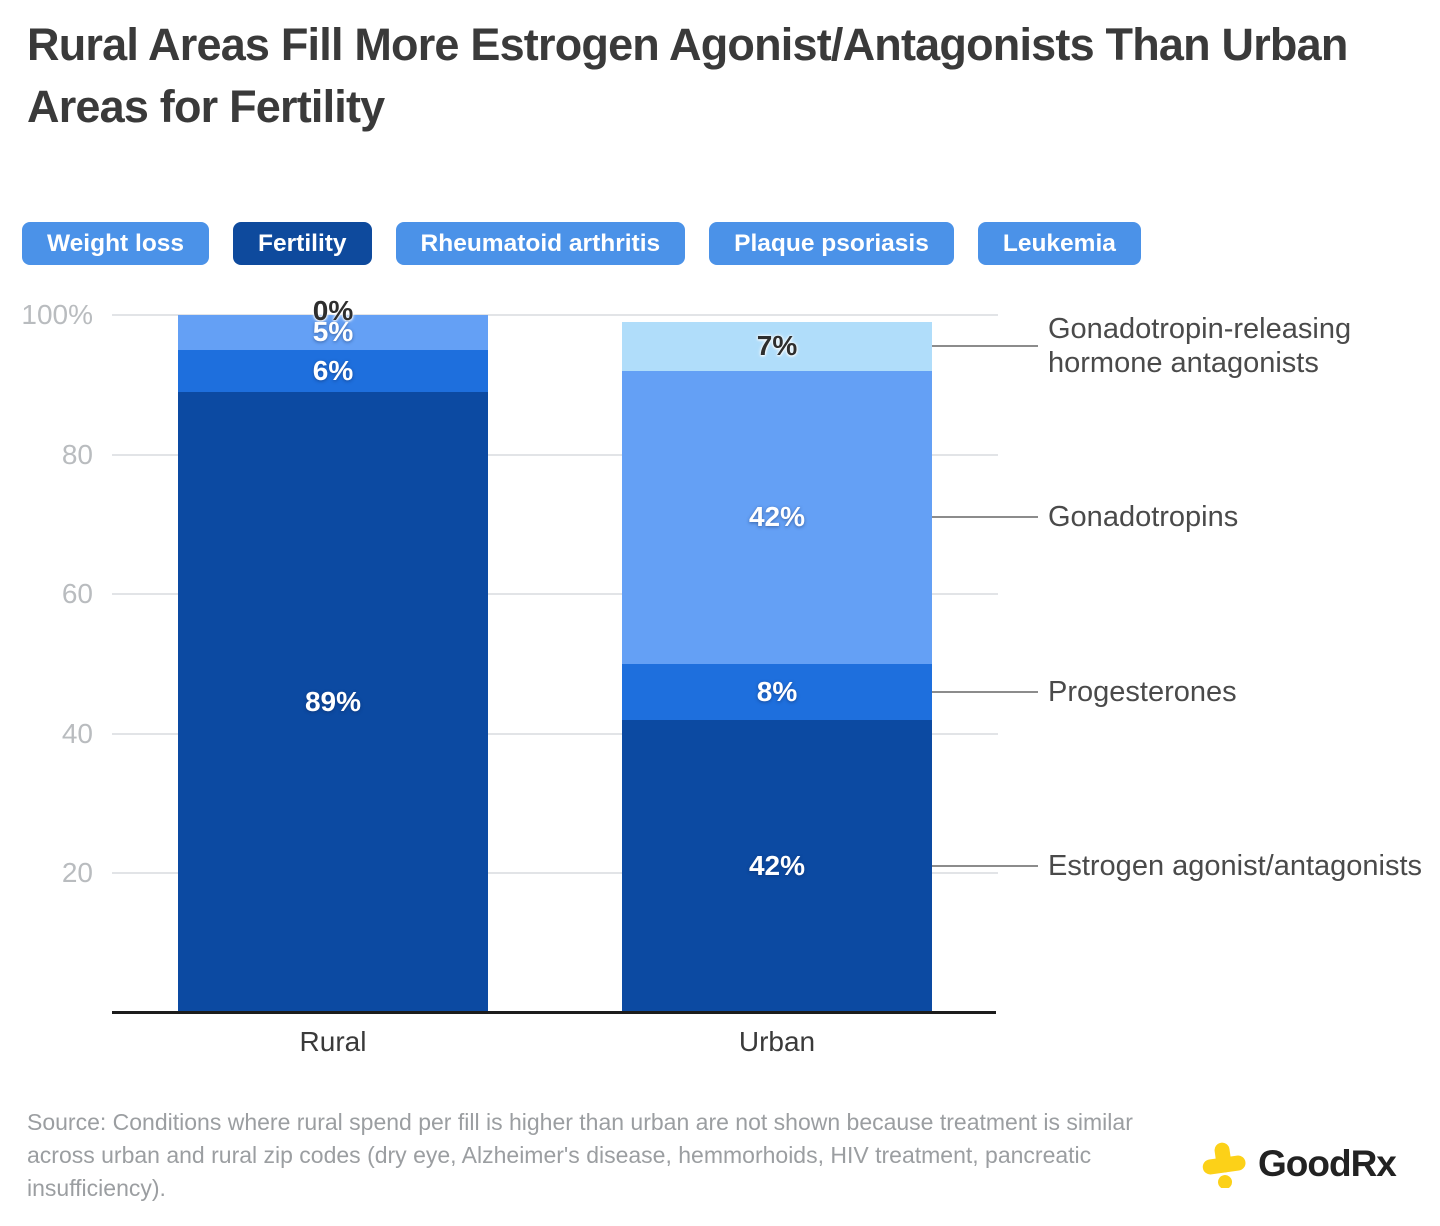 The height and width of the screenshot is (1226, 1440). I want to click on value-label-urban-estrogen-agonist-antagonists: 42%, so click(777, 866).